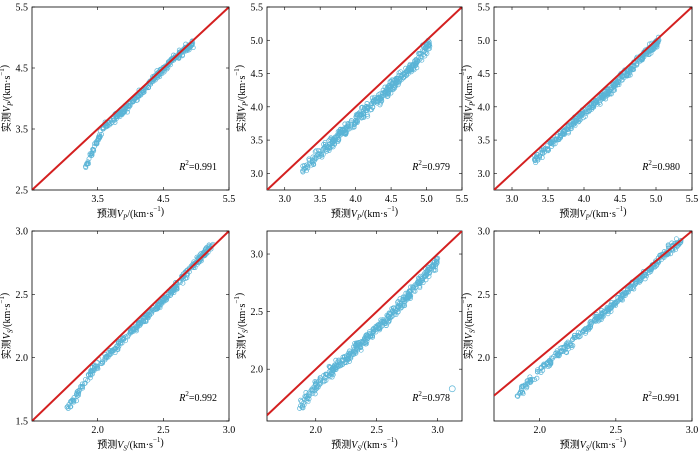 Image resolution: width=700 pixels, height=452 pixels. Describe the element at coordinates (284, 199) in the screenshot. I see `x-tick-label: 3.0` at that location.